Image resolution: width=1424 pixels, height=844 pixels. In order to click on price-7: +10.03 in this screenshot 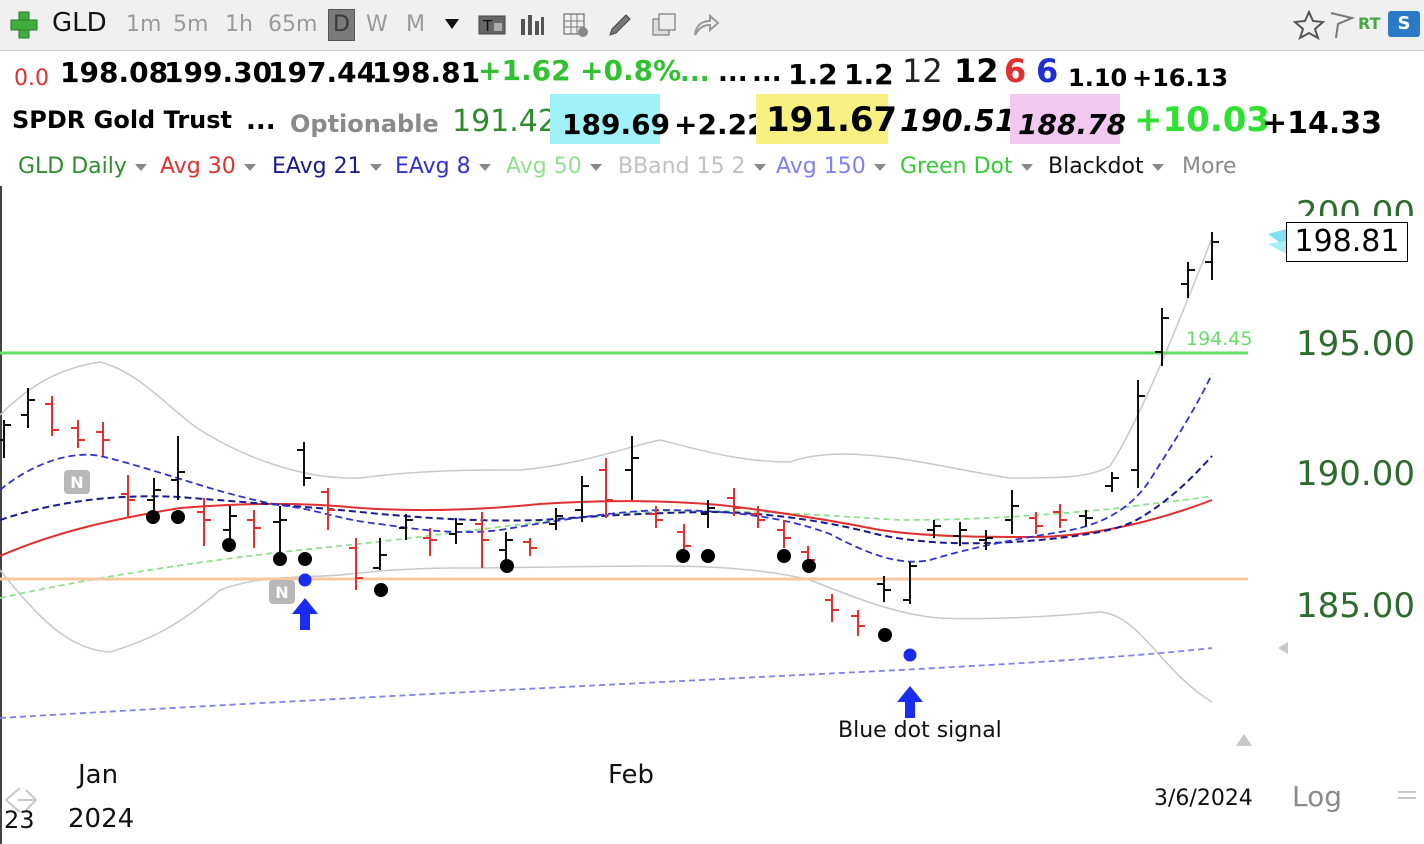, I will do `click(1202, 120)`.